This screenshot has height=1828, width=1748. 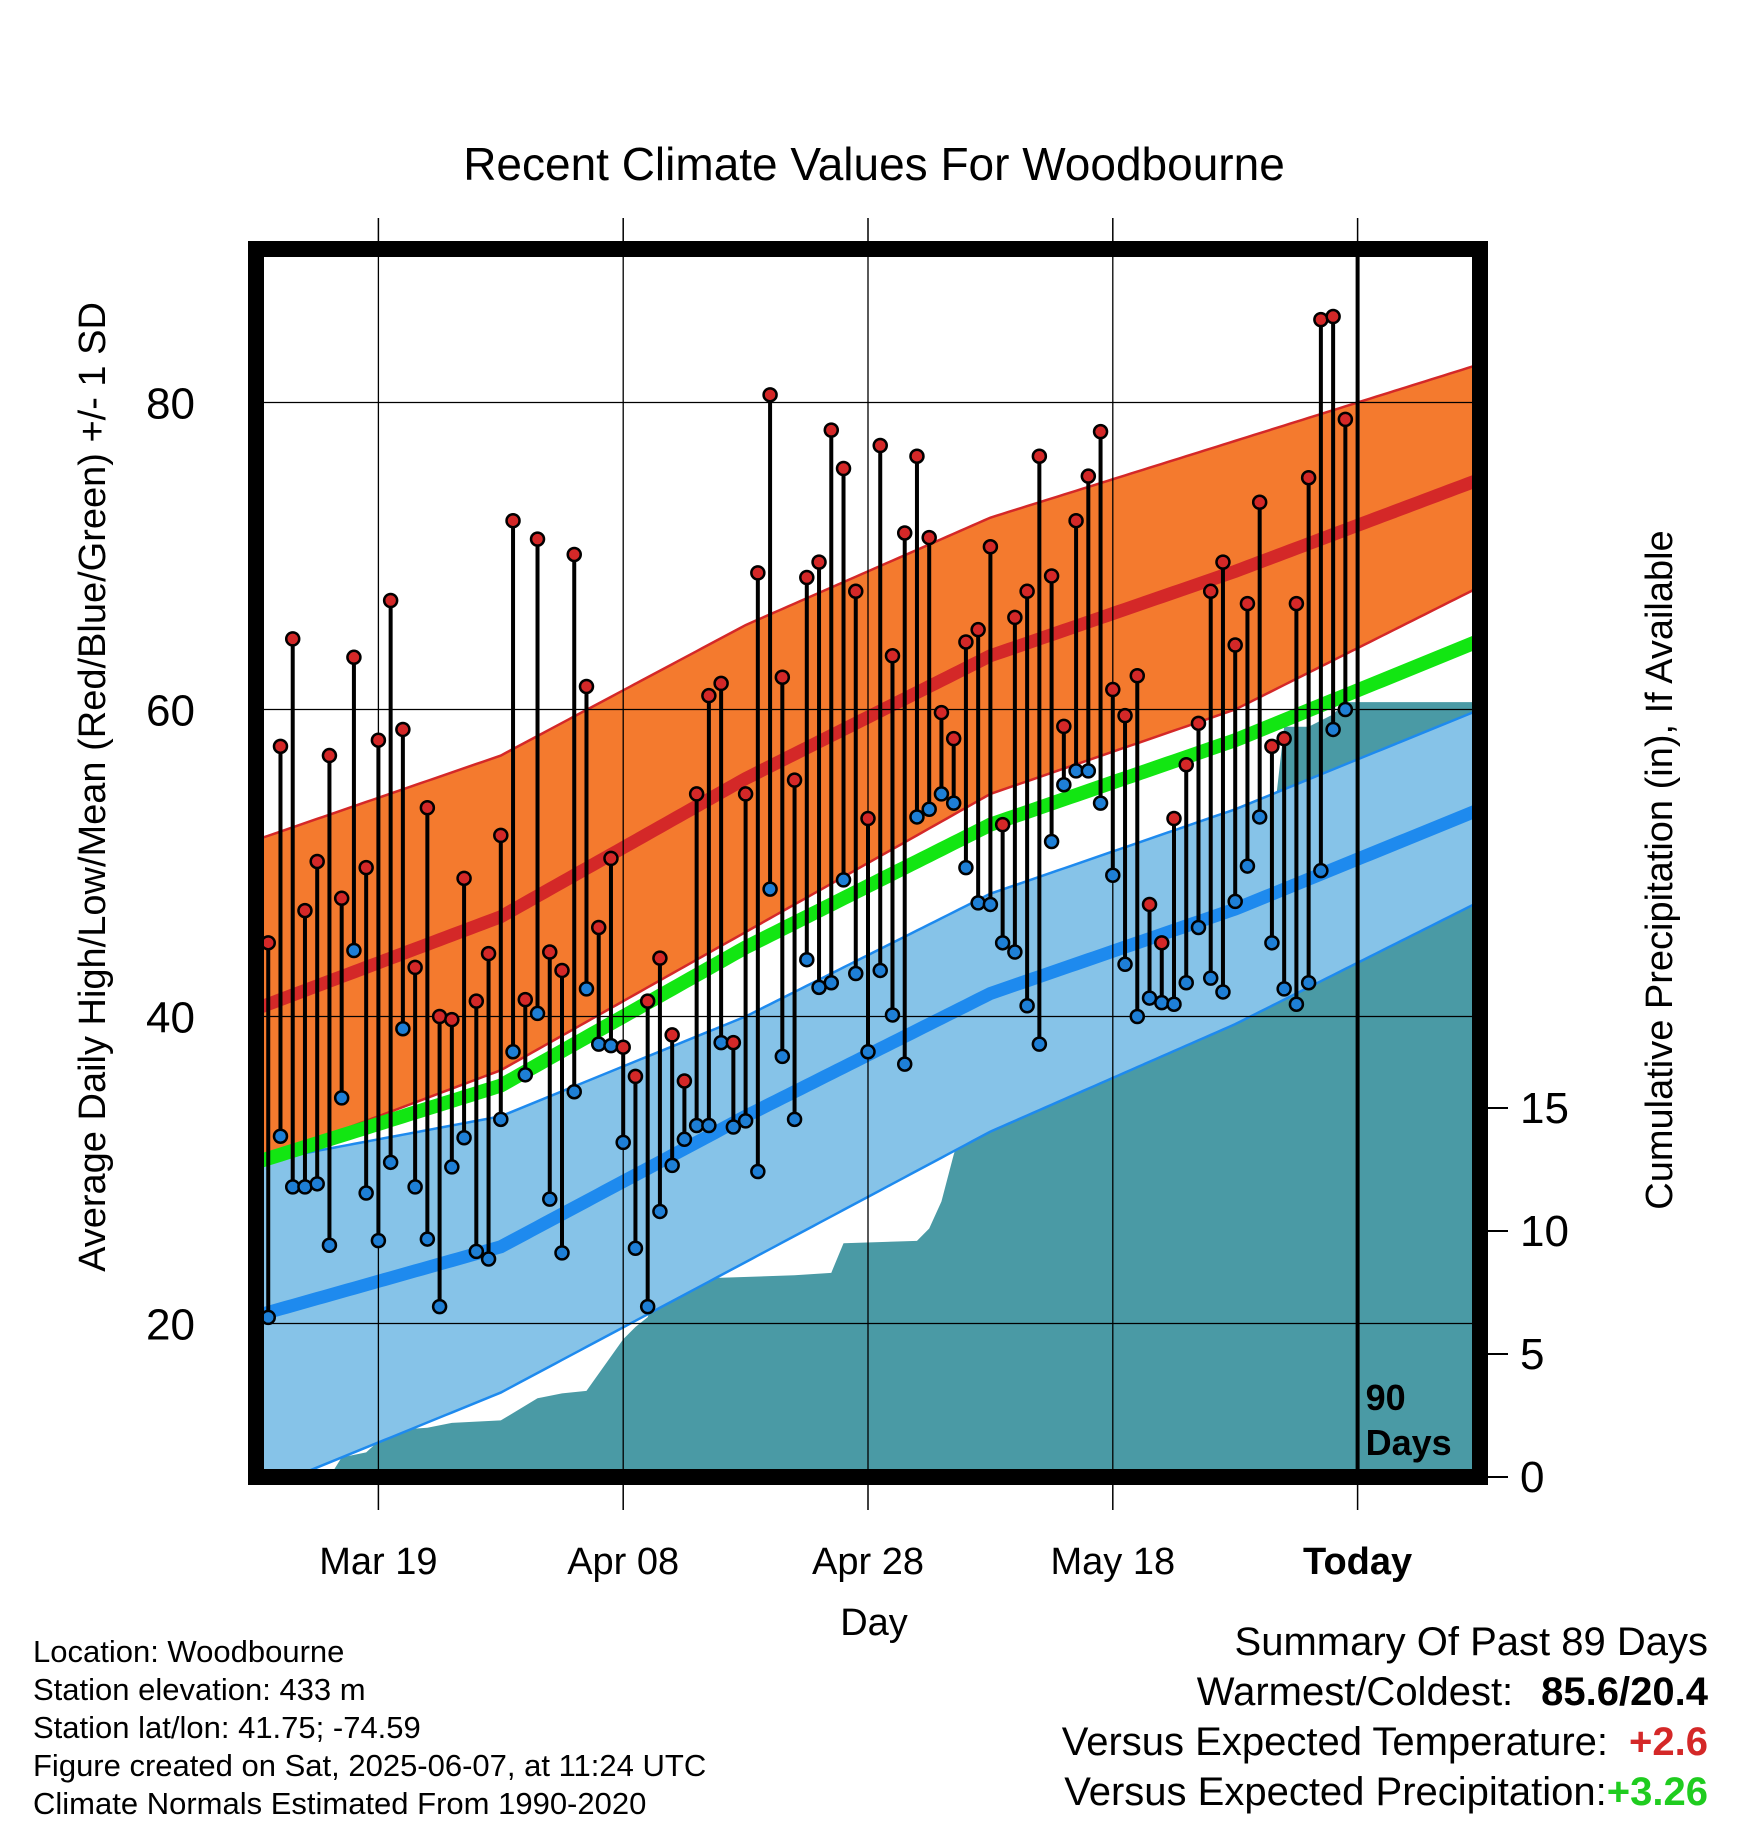 What do you see at coordinates (874, 1623) in the screenshot?
I see `x-axis-label: Day` at bounding box center [874, 1623].